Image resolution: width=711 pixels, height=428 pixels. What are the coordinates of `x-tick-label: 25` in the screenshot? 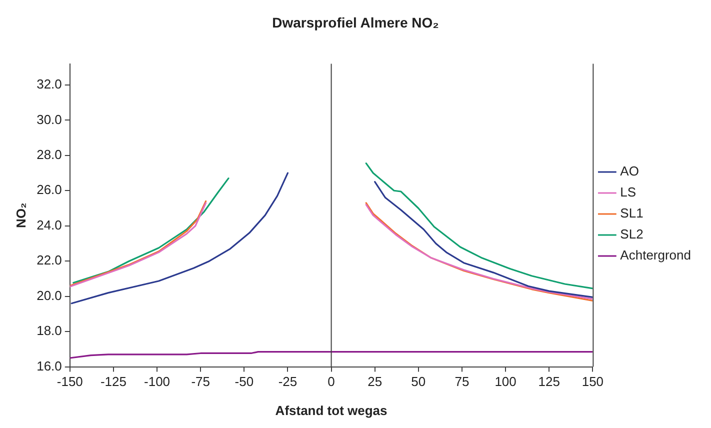 It's located at (375, 382).